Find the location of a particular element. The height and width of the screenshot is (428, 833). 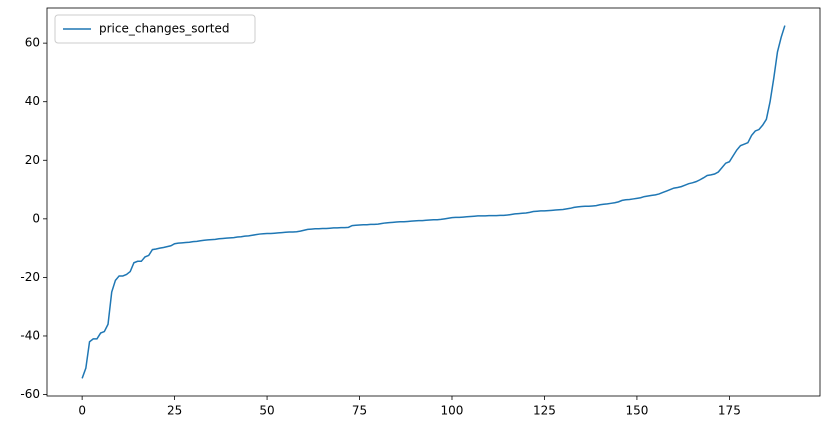

legend-box is located at coordinates (155, 29).